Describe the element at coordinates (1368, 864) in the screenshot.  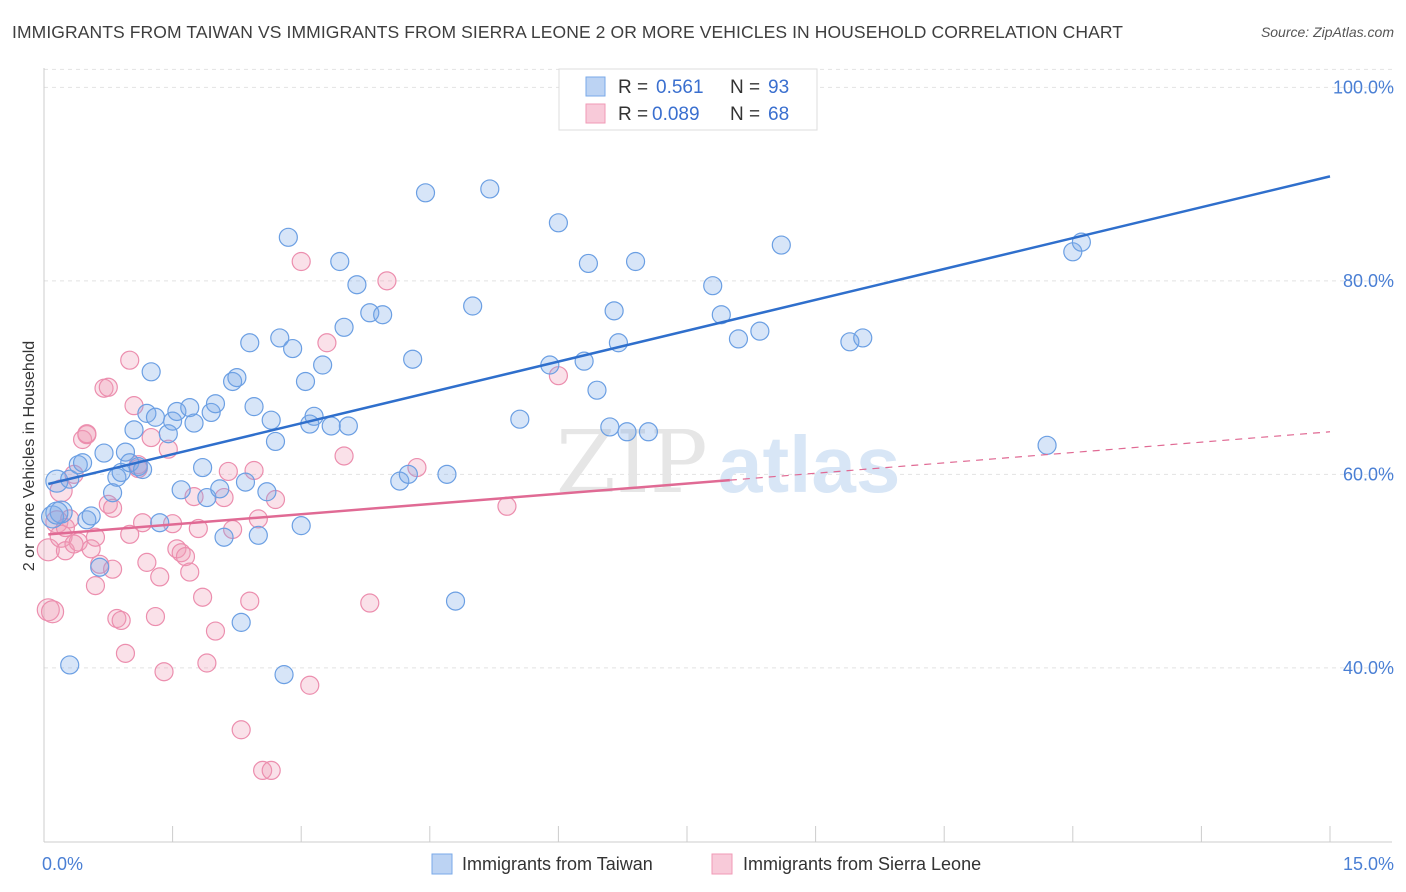
I see `x-tick-label-max: 15.0%` at that location.